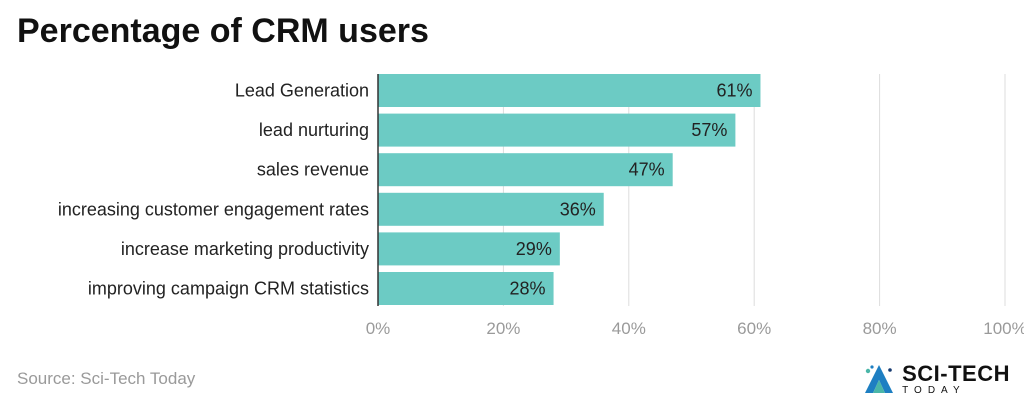 This screenshot has height=405, width=1024. Describe the element at coordinates (313, 170) in the screenshot. I see `category-label: sales revenue` at that location.